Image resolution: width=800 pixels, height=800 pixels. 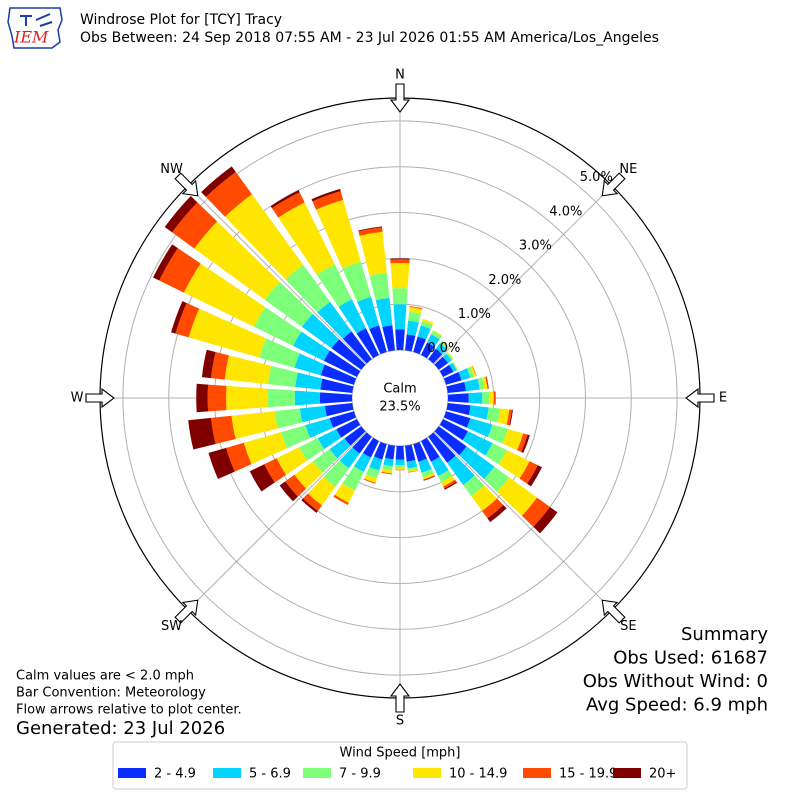 I want to click on compass-label: S, so click(x=400, y=721).